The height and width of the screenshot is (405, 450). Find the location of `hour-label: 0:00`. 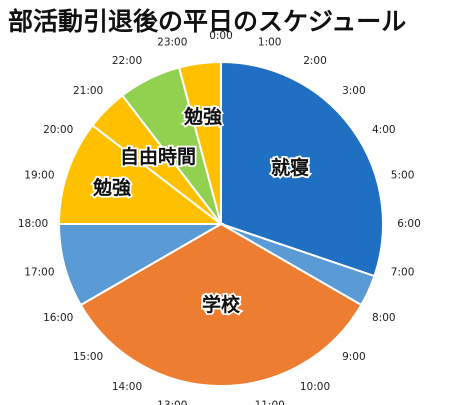

hour-label: 0:00 is located at coordinates (221, 36).